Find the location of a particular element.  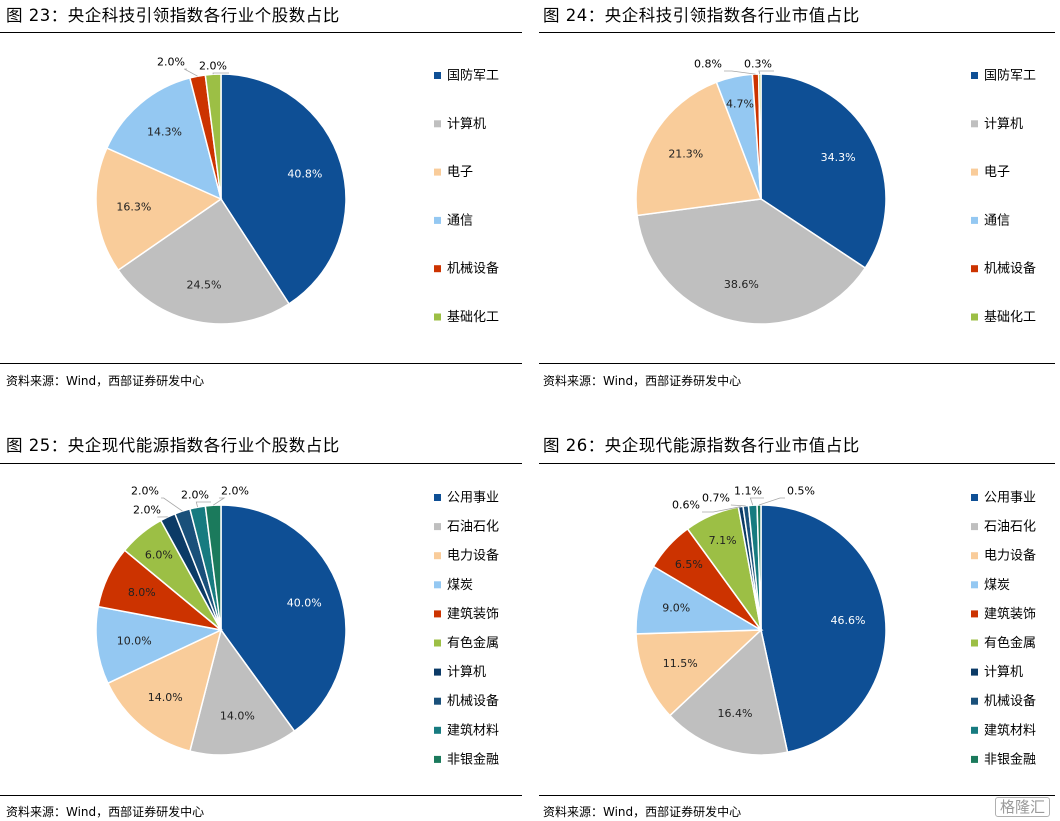

slice-label-9: 1.1% is located at coordinates (748, 491).